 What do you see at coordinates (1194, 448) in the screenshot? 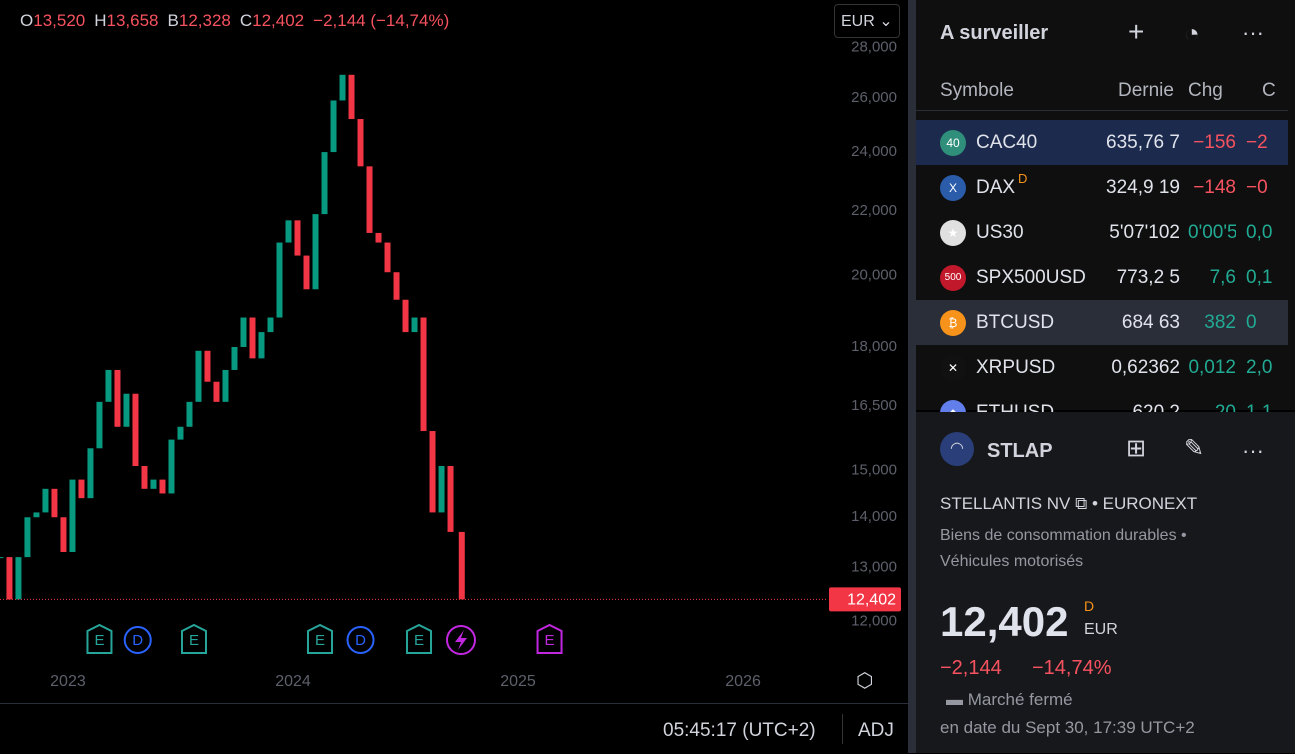
I see `edit-icon: ✎` at bounding box center [1194, 448].